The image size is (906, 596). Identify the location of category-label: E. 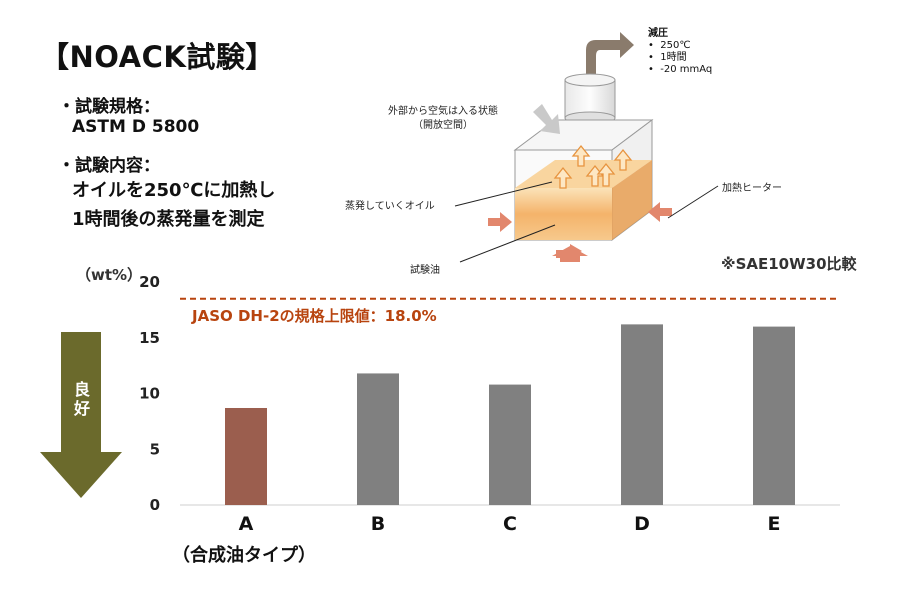
(774, 524).